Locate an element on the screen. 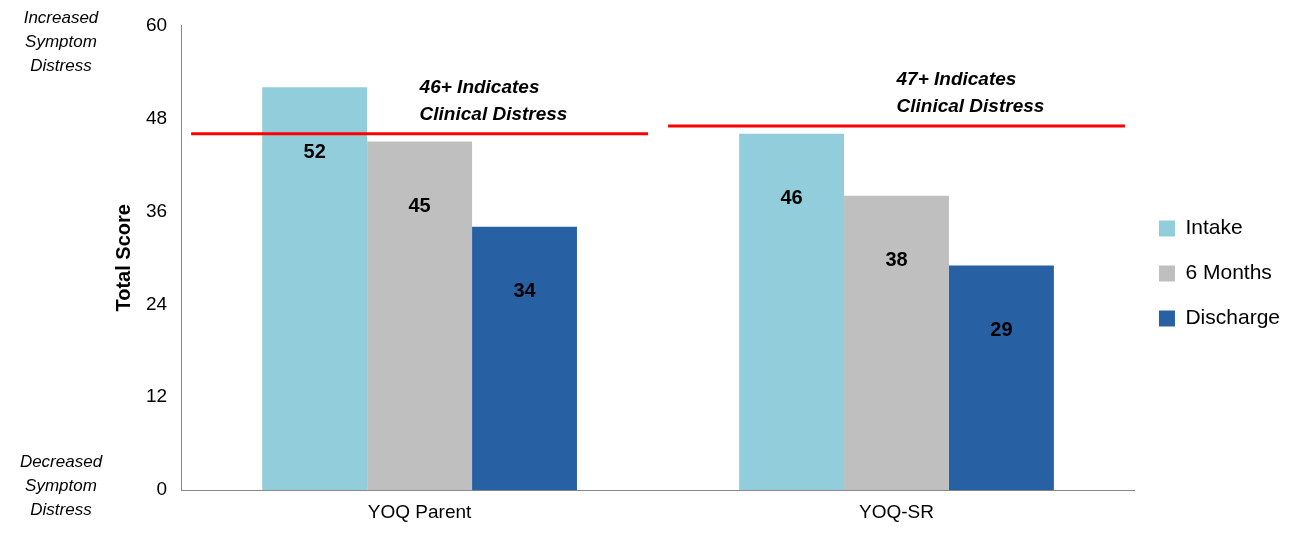 This screenshot has height=535, width=1298. data-label: 45 is located at coordinates (419, 205).